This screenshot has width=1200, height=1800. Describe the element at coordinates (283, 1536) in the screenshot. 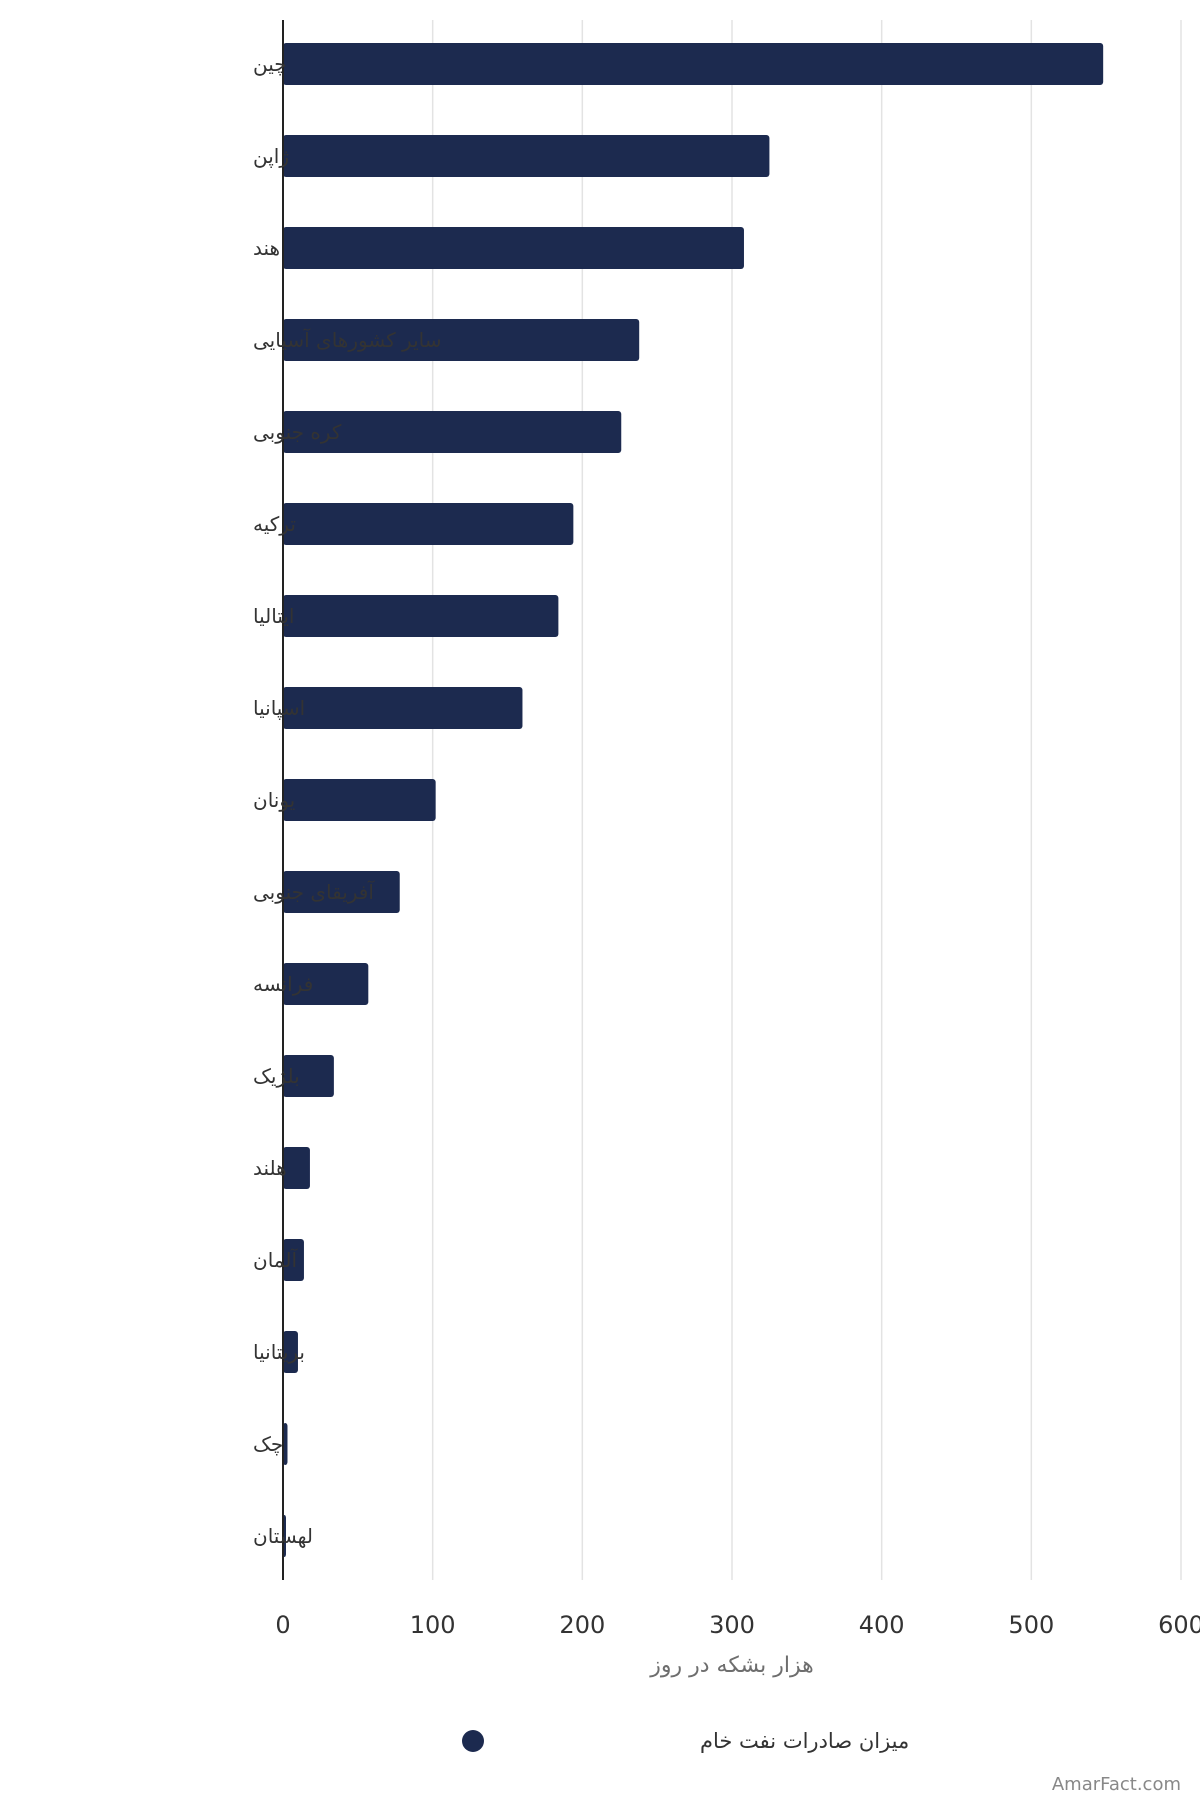

I see `category-label: لهستان` at that location.